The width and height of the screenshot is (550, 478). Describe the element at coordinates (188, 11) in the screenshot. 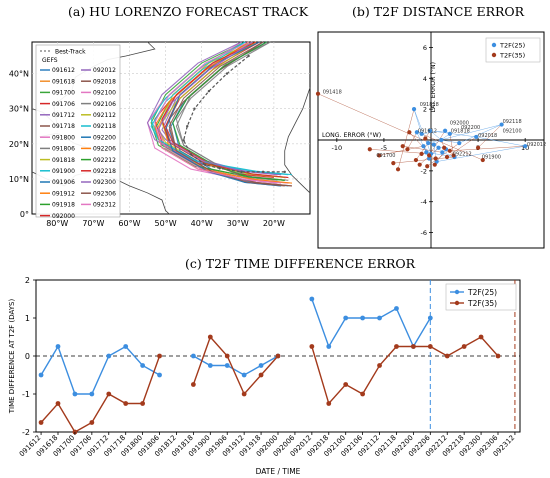

I see `panel-a-title: (a) HU LORENZO FORECAST TRACK` at that location.